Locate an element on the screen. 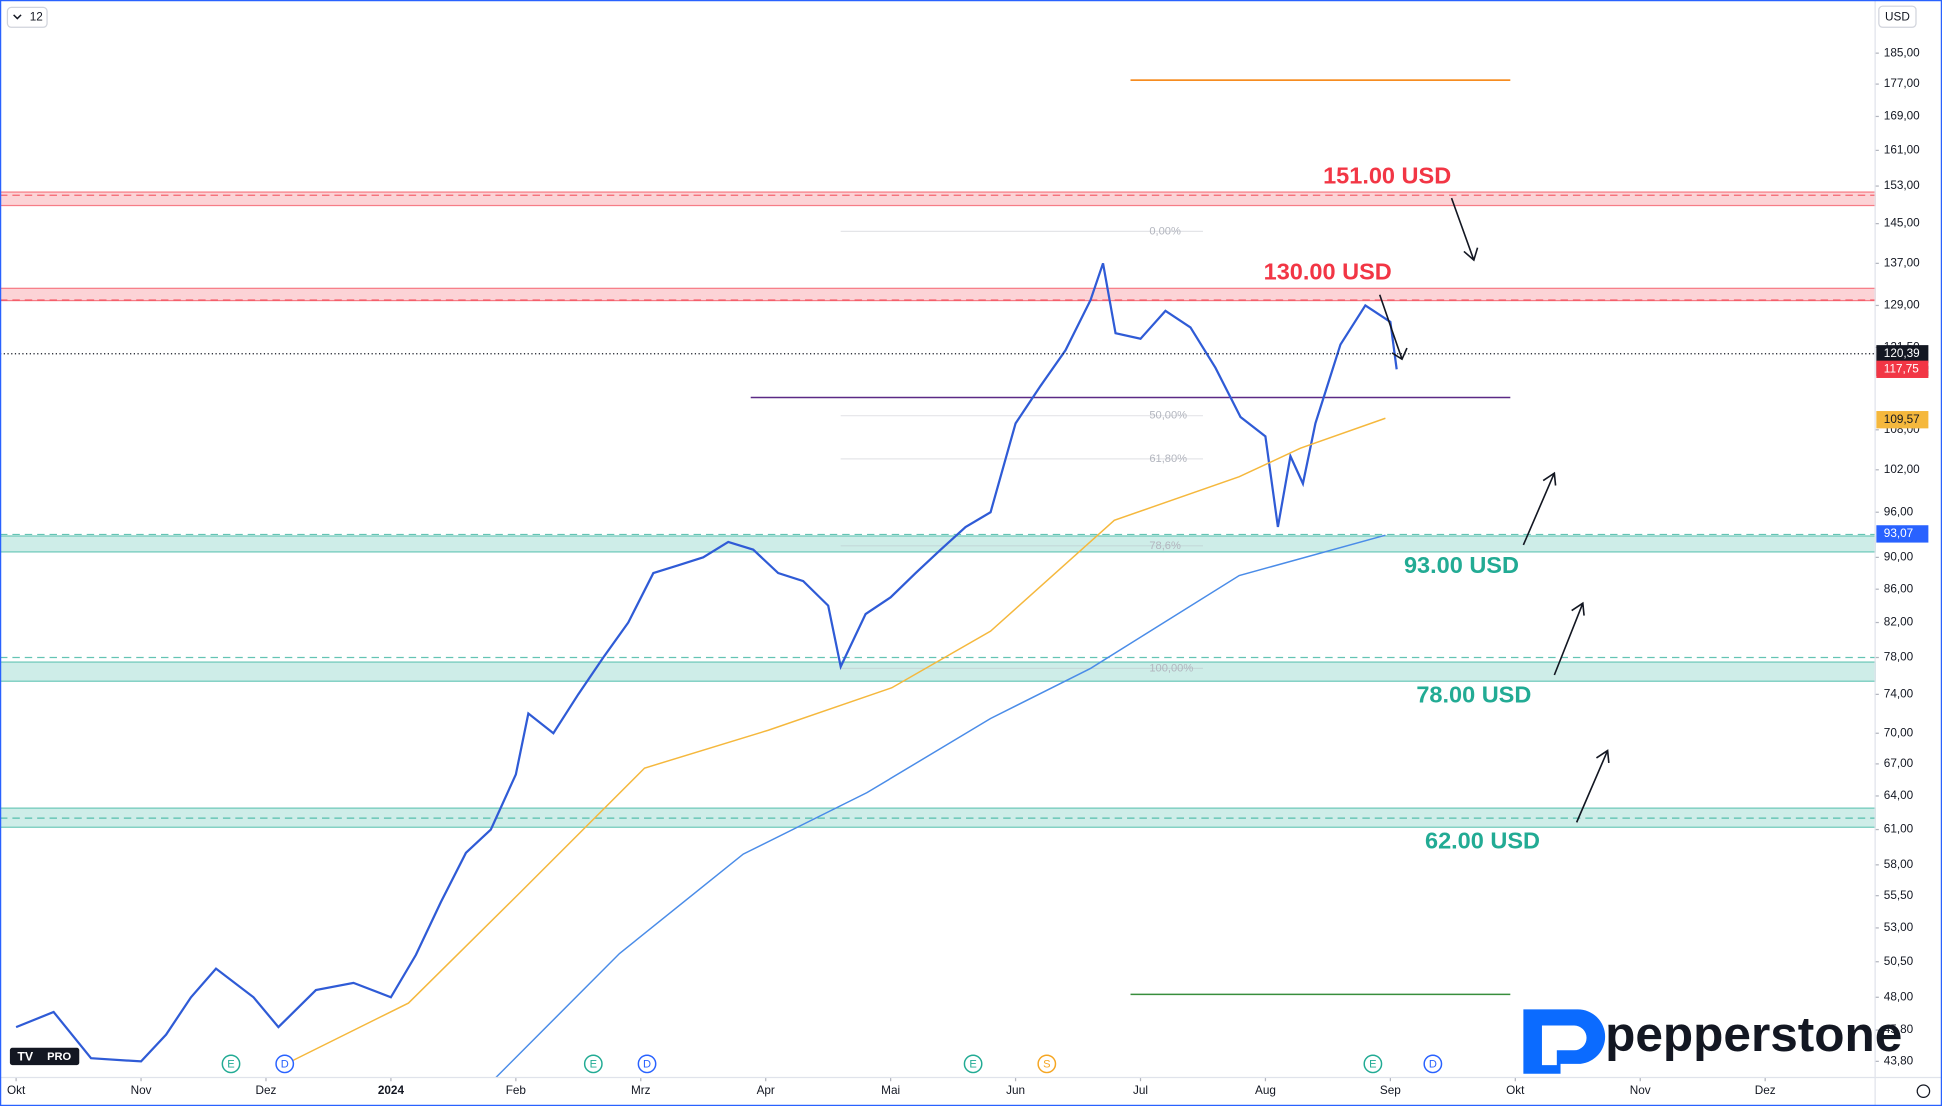 The image size is (1942, 1106). x-tick-label: Mrz is located at coordinates (641, 1090).